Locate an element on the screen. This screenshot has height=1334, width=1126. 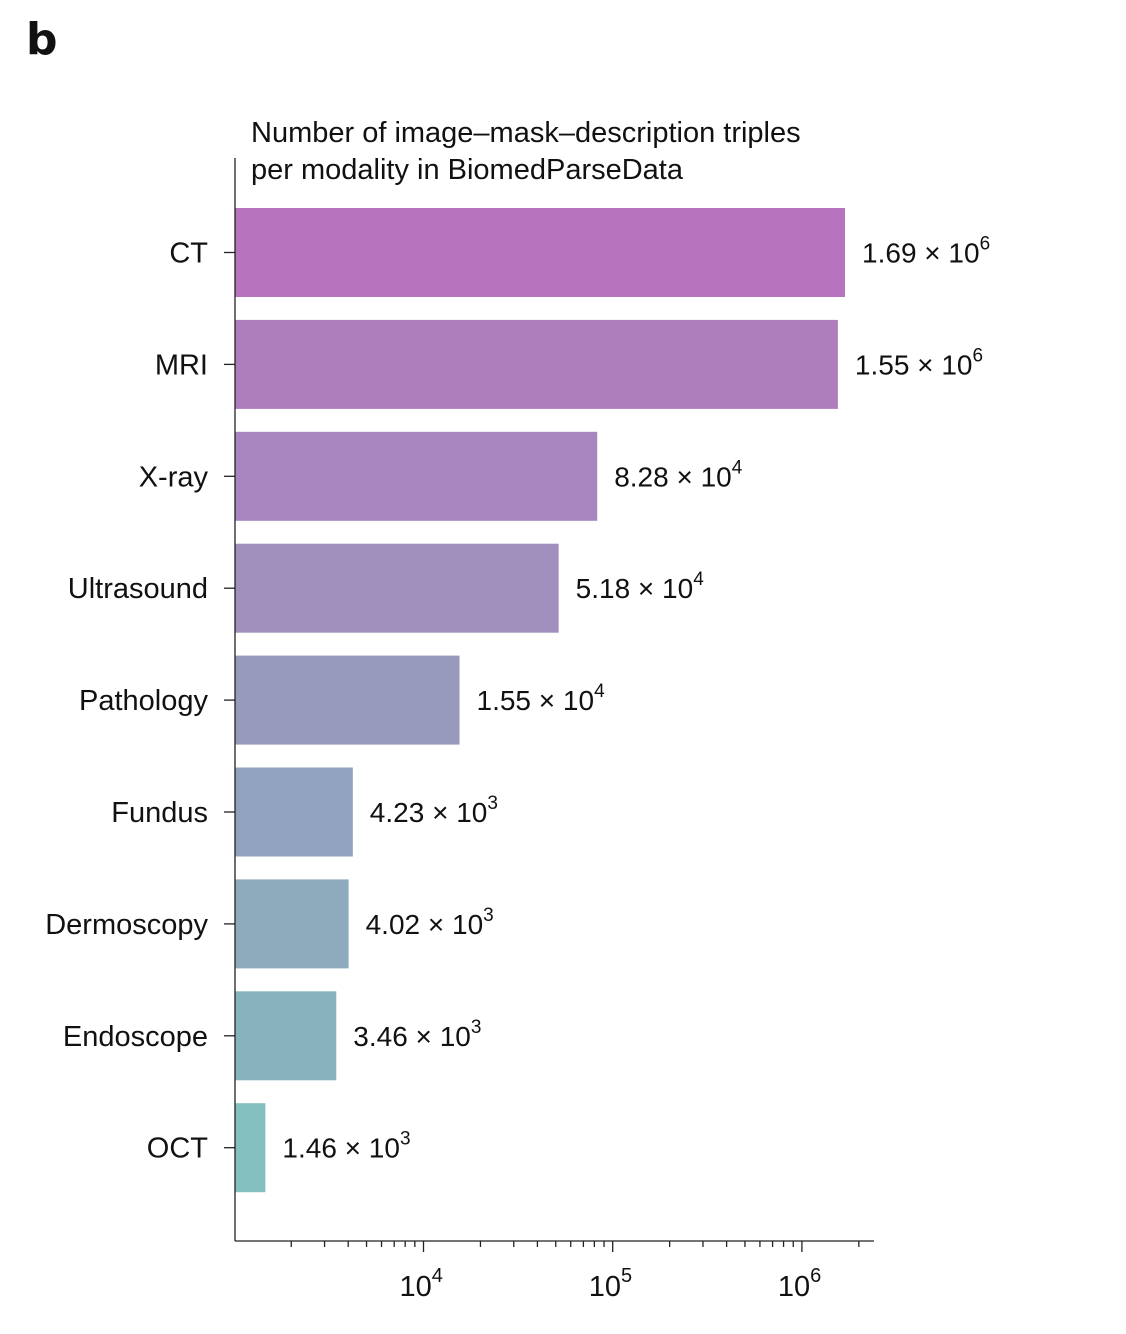
panel-letter: b is located at coordinates (42, 39).